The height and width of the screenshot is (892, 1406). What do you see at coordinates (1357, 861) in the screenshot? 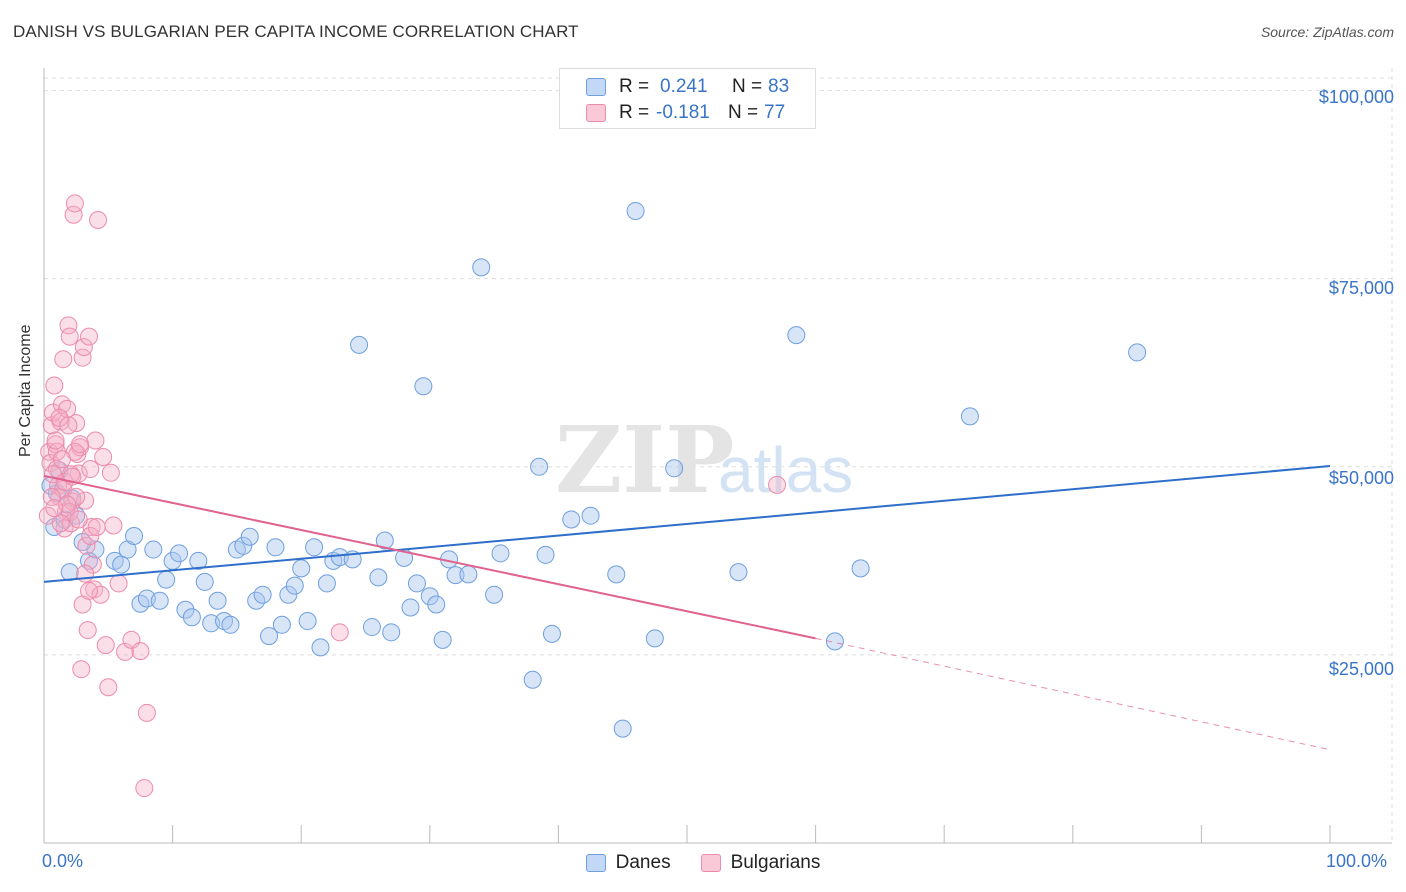
I see `x-tick-label-max: 100.0%` at bounding box center [1357, 861].